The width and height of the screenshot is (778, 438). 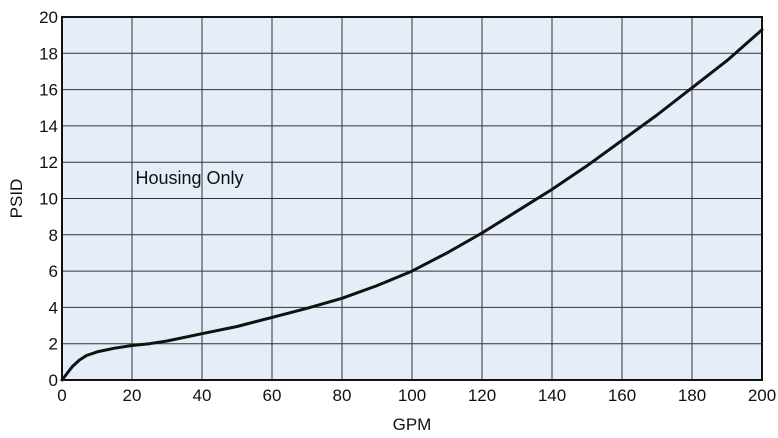 What do you see at coordinates (622, 395) in the screenshot?
I see `x-tick-label: 160` at bounding box center [622, 395].